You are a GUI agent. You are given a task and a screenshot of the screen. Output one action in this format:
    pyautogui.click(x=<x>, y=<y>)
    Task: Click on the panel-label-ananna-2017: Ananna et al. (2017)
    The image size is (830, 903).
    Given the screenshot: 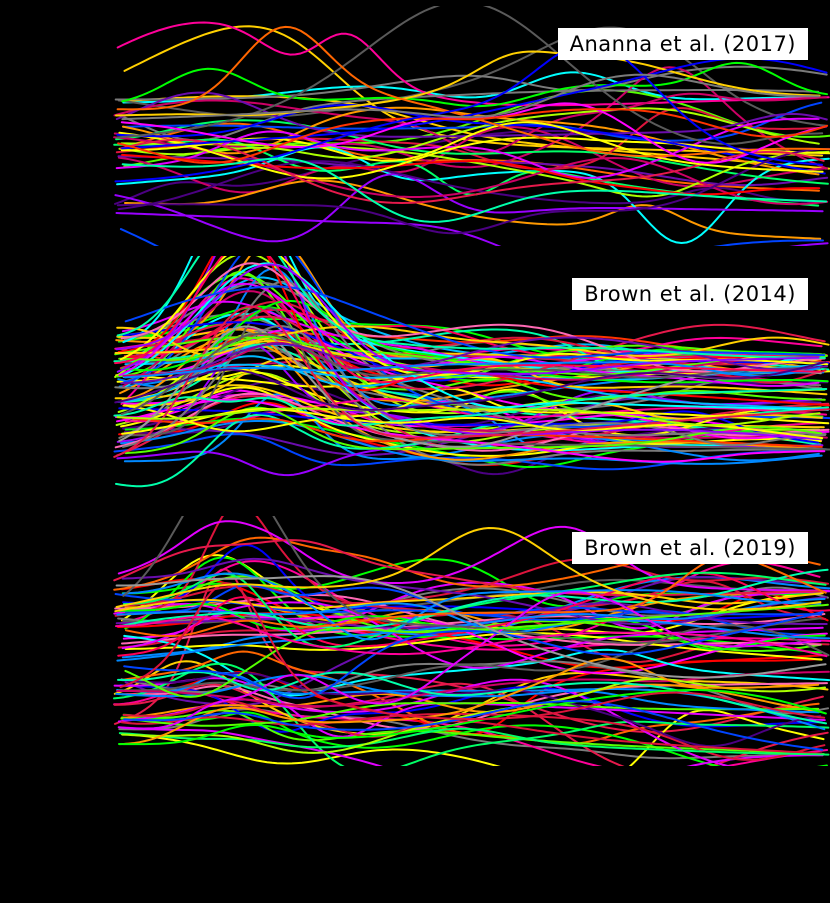 What is the action you would take?
    pyautogui.click(x=682, y=44)
    